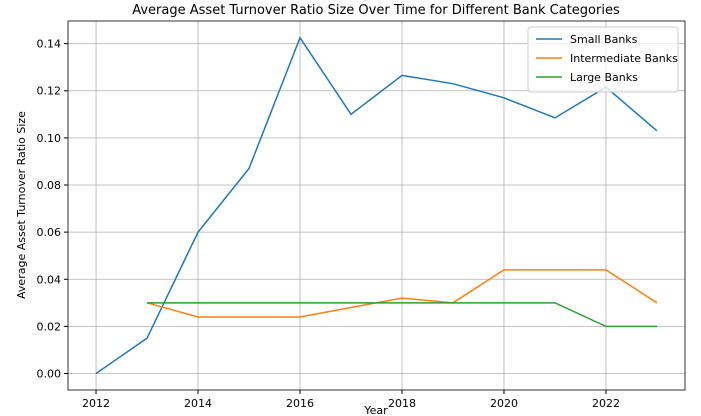 The image size is (701, 416). What do you see at coordinates (604, 77) in the screenshot?
I see `legend-label: Large Banks` at bounding box center [604, 77].